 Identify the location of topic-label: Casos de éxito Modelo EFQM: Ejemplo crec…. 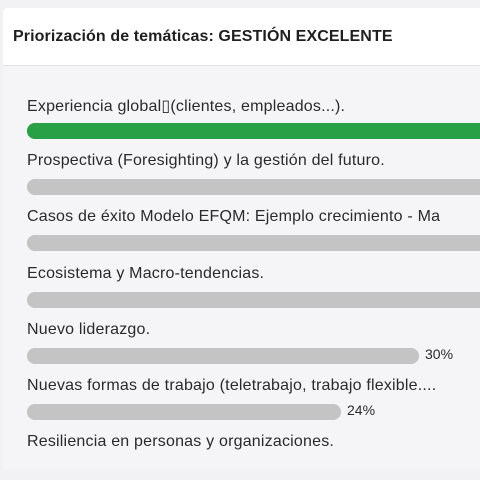
(234, 216).